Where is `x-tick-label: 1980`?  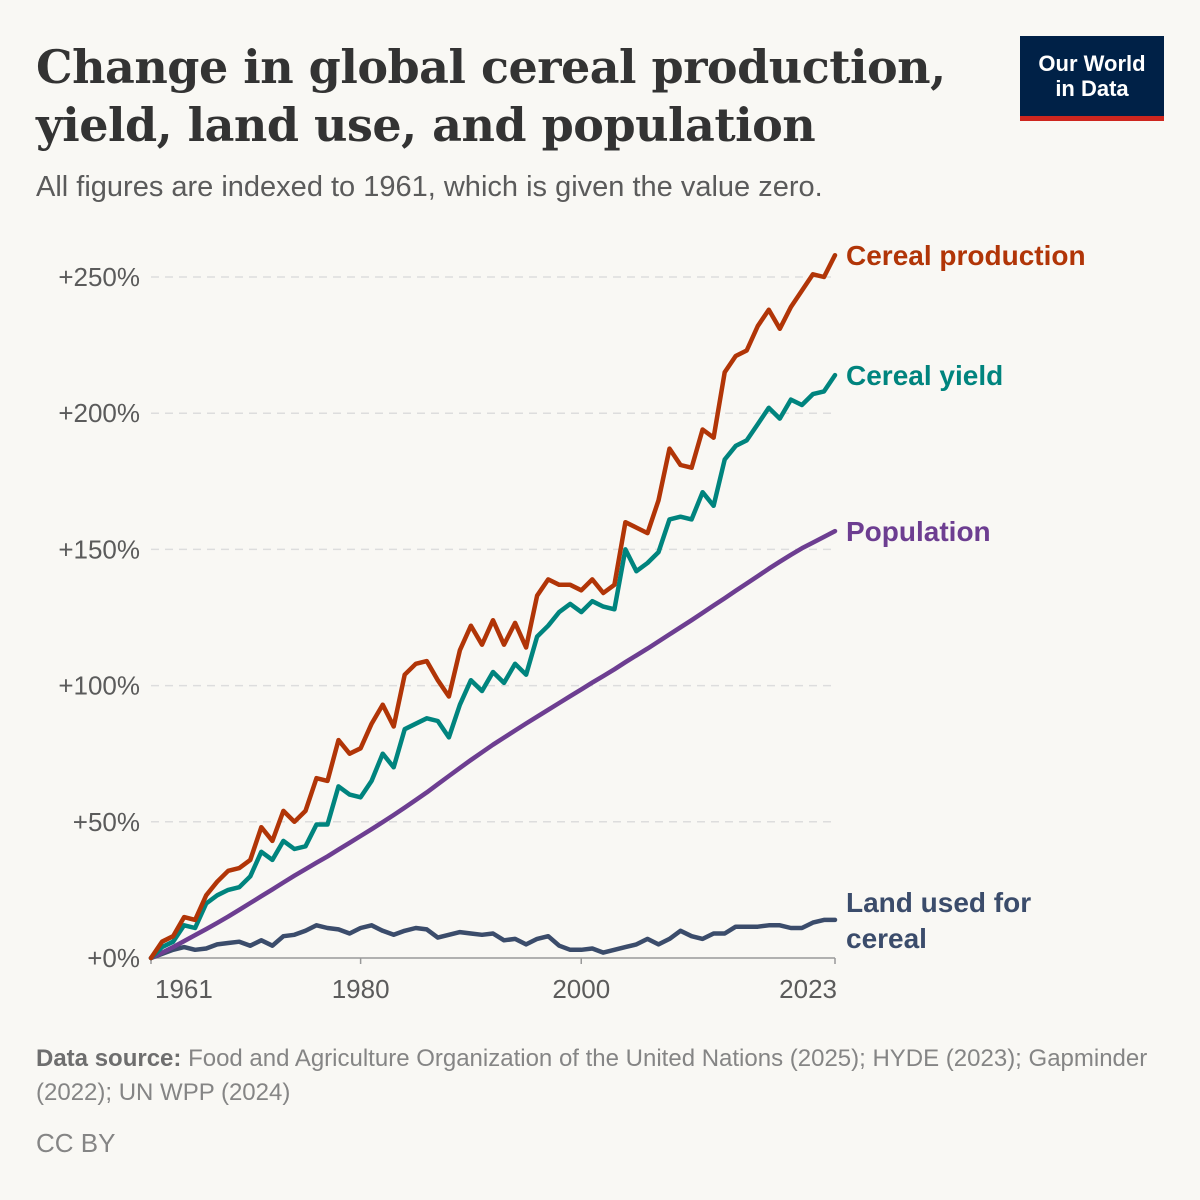 x-tick-label: 1980 is located at coordinates (361, 989).